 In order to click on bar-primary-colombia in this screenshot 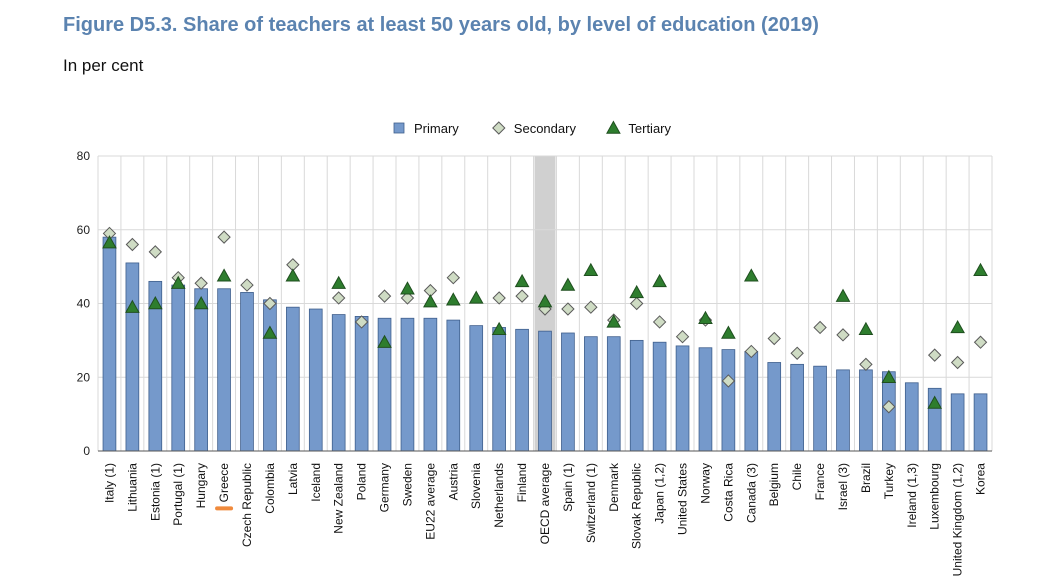, I will do `click(270, 375)`.